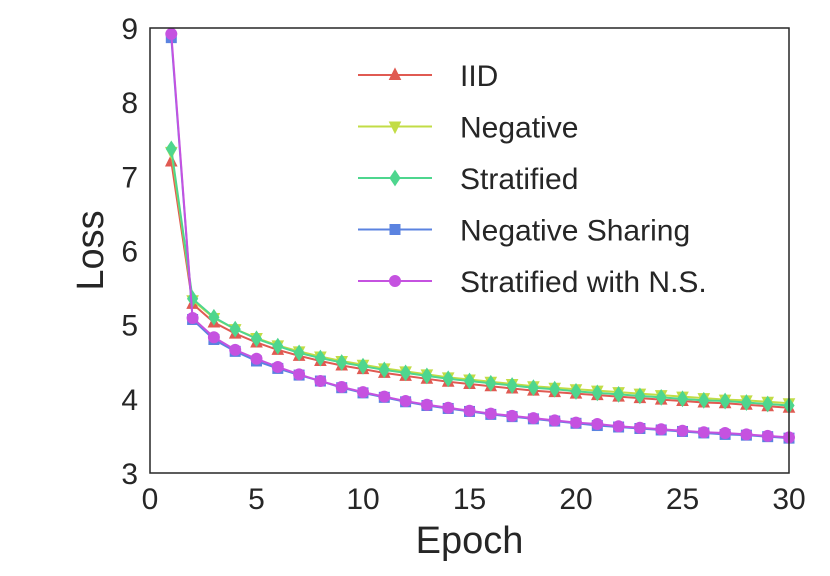 The height and width of the screenshot is (576, 830). Describe the element at coordinates (788, 499) in the screenshot. I see `x-tick-label: 30` at that location.